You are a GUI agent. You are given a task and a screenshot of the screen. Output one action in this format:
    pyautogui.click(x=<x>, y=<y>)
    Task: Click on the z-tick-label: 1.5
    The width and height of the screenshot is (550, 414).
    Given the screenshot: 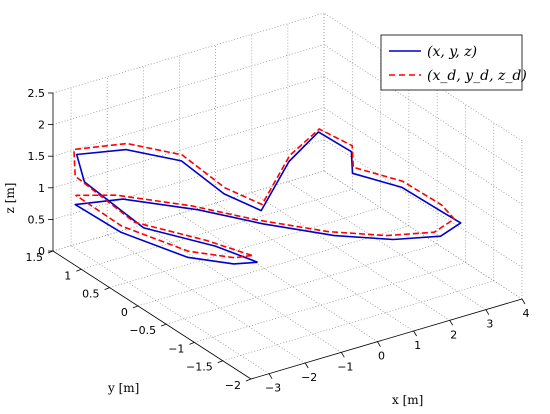 What is the action you would take?
    pyautogui.click(x=37, y=156)
    